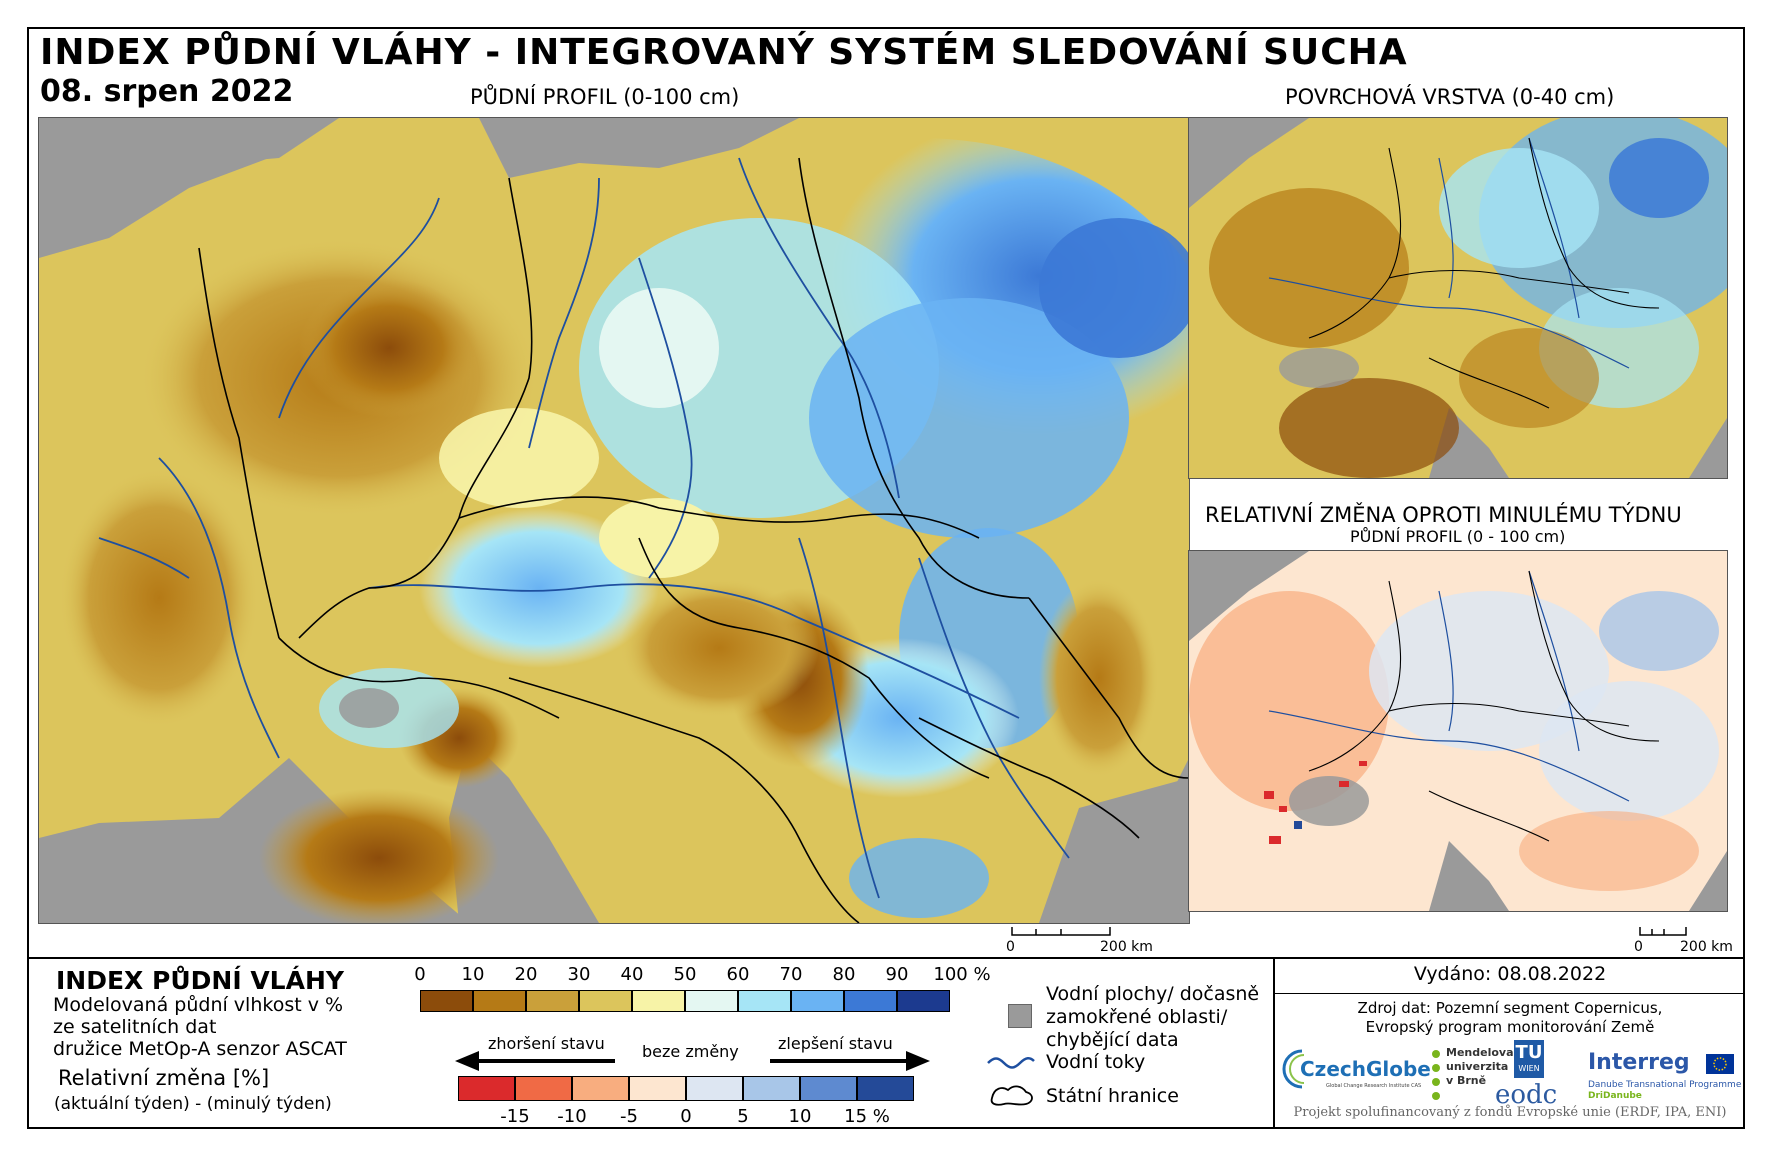 The image size is (1772, 1156). I want to click on main-map-title: PŮDNÍ PROFIL (0-100 cm), so click(605, 97).